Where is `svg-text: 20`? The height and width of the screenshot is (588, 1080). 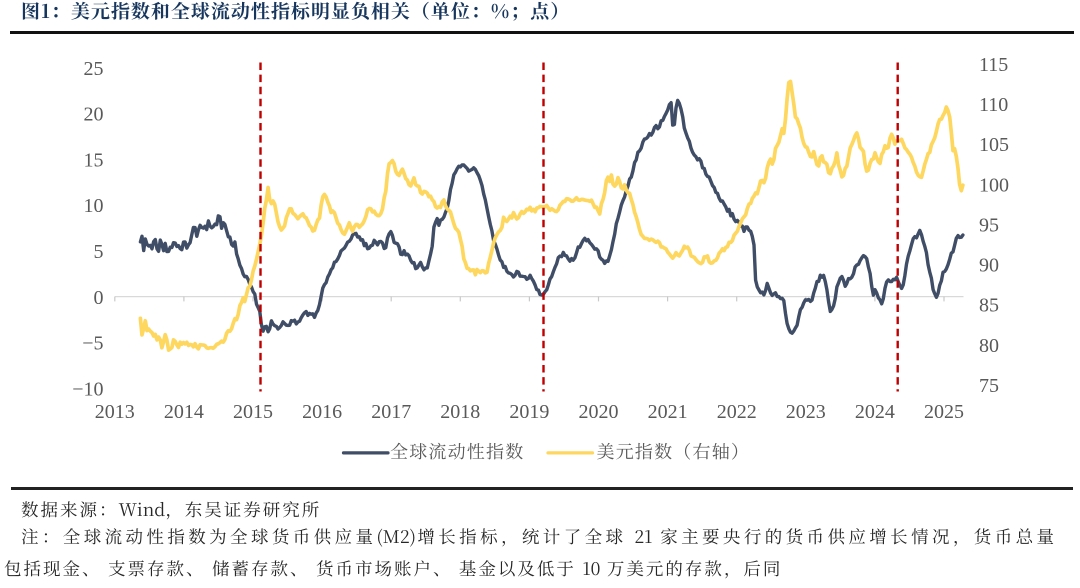
svg-text: 20 is located at coordinates (94, 115).